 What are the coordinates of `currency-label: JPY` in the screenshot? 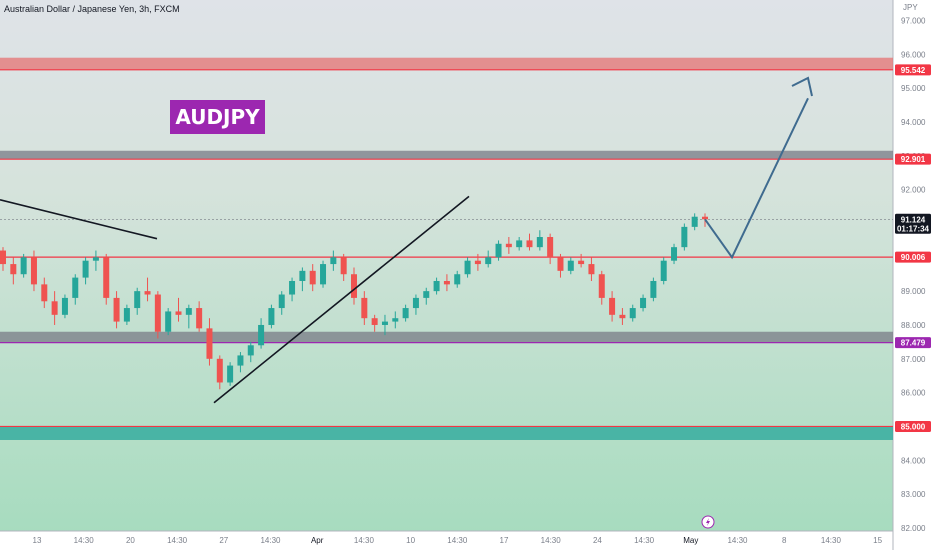 It's located at (910, 7).